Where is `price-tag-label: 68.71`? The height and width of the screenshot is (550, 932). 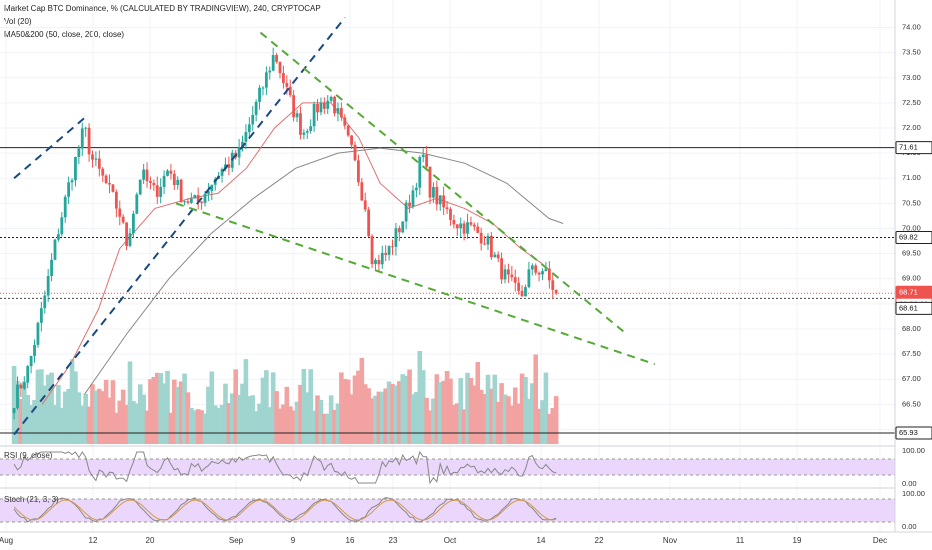 price-tag-label: 68.71 is located at coordinates (908, 291).